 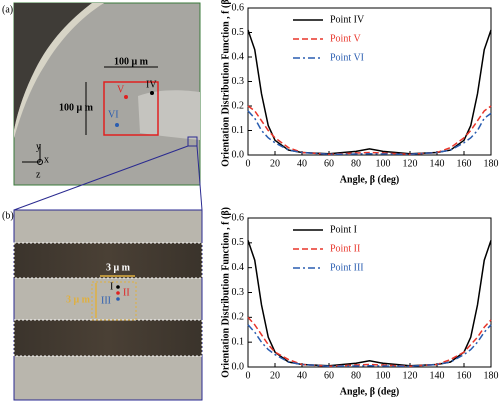 What do you see at coordinates (38, 174) in the screenshot?
I see `axis-label: z` at bounding box center [38, 174].